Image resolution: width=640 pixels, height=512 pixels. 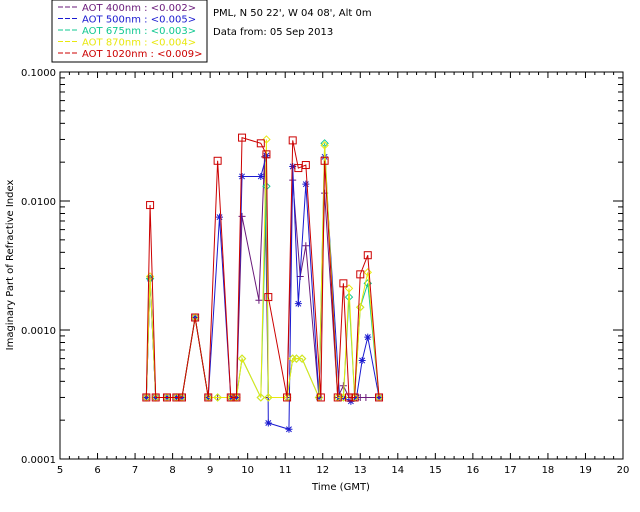 I want to click on y-axis-label: Imaginary Part of Refractive Index, so click(x=10, y=265).